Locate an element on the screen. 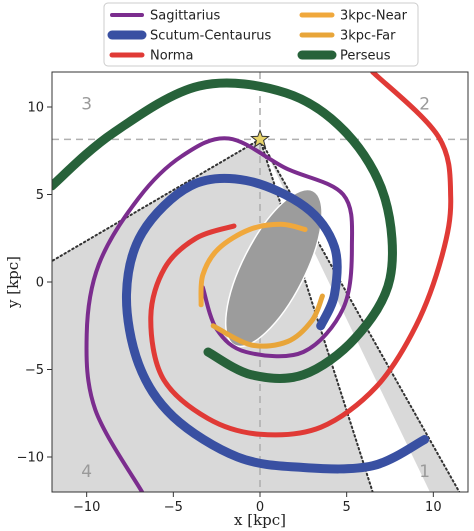 This screenshot has width=474, height=531. y-tick-label: 10 is located at coordinates (35, 108).